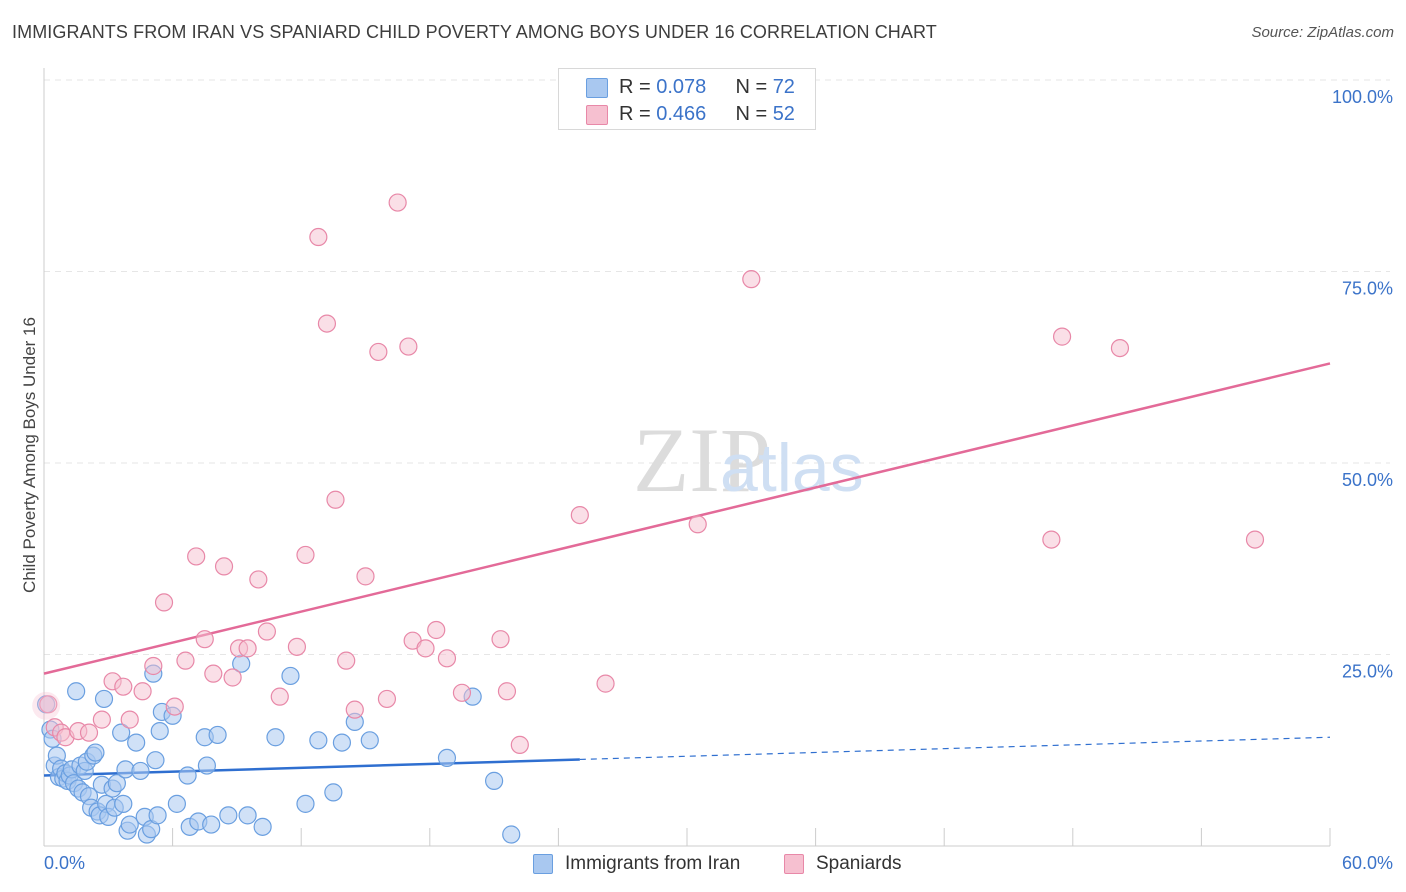 This screenshot has width=1406, height=892. I want to click on legend-iran-r: 0.078, so click(681, 86).